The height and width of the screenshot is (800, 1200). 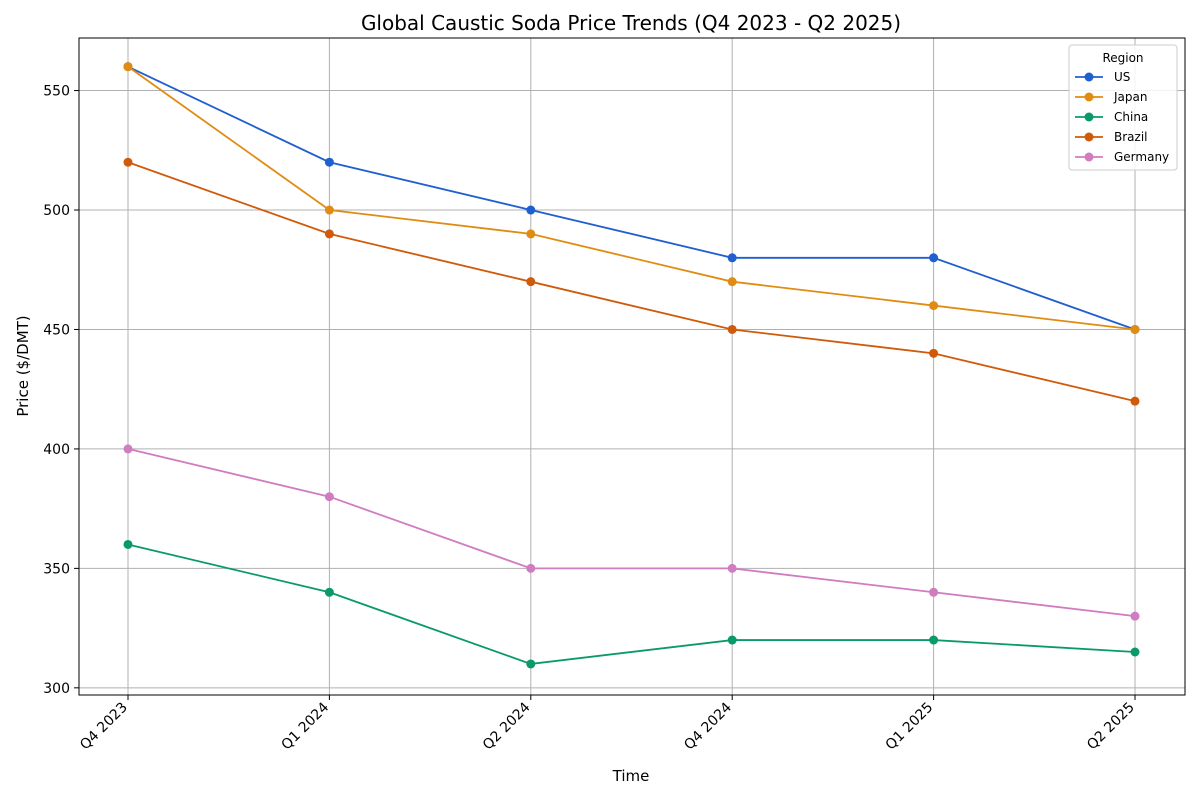 What do you see at coordinates (1130, 97) in the screenshot?
I see `legend-label: Japan` at bounding box center [1130, 97].